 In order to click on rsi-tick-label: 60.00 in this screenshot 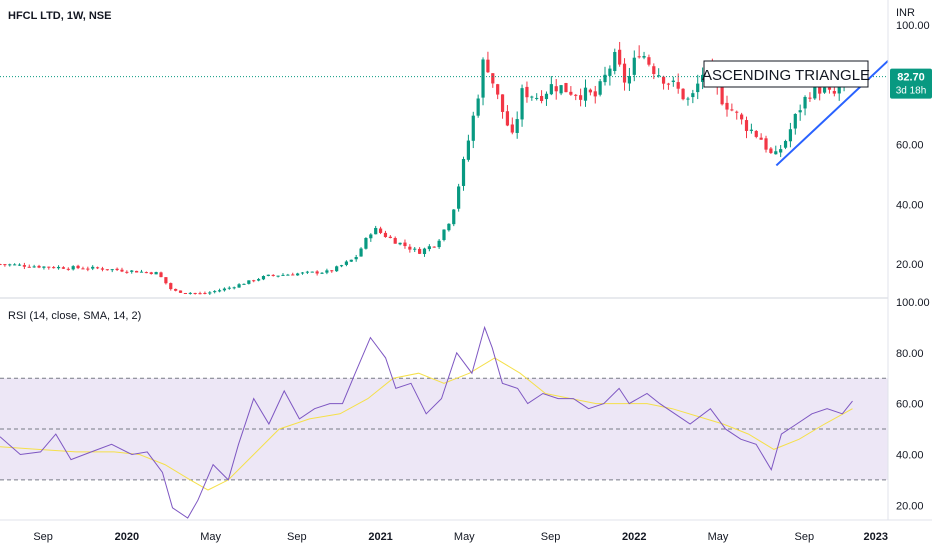, I will do `click(910, 405)`.